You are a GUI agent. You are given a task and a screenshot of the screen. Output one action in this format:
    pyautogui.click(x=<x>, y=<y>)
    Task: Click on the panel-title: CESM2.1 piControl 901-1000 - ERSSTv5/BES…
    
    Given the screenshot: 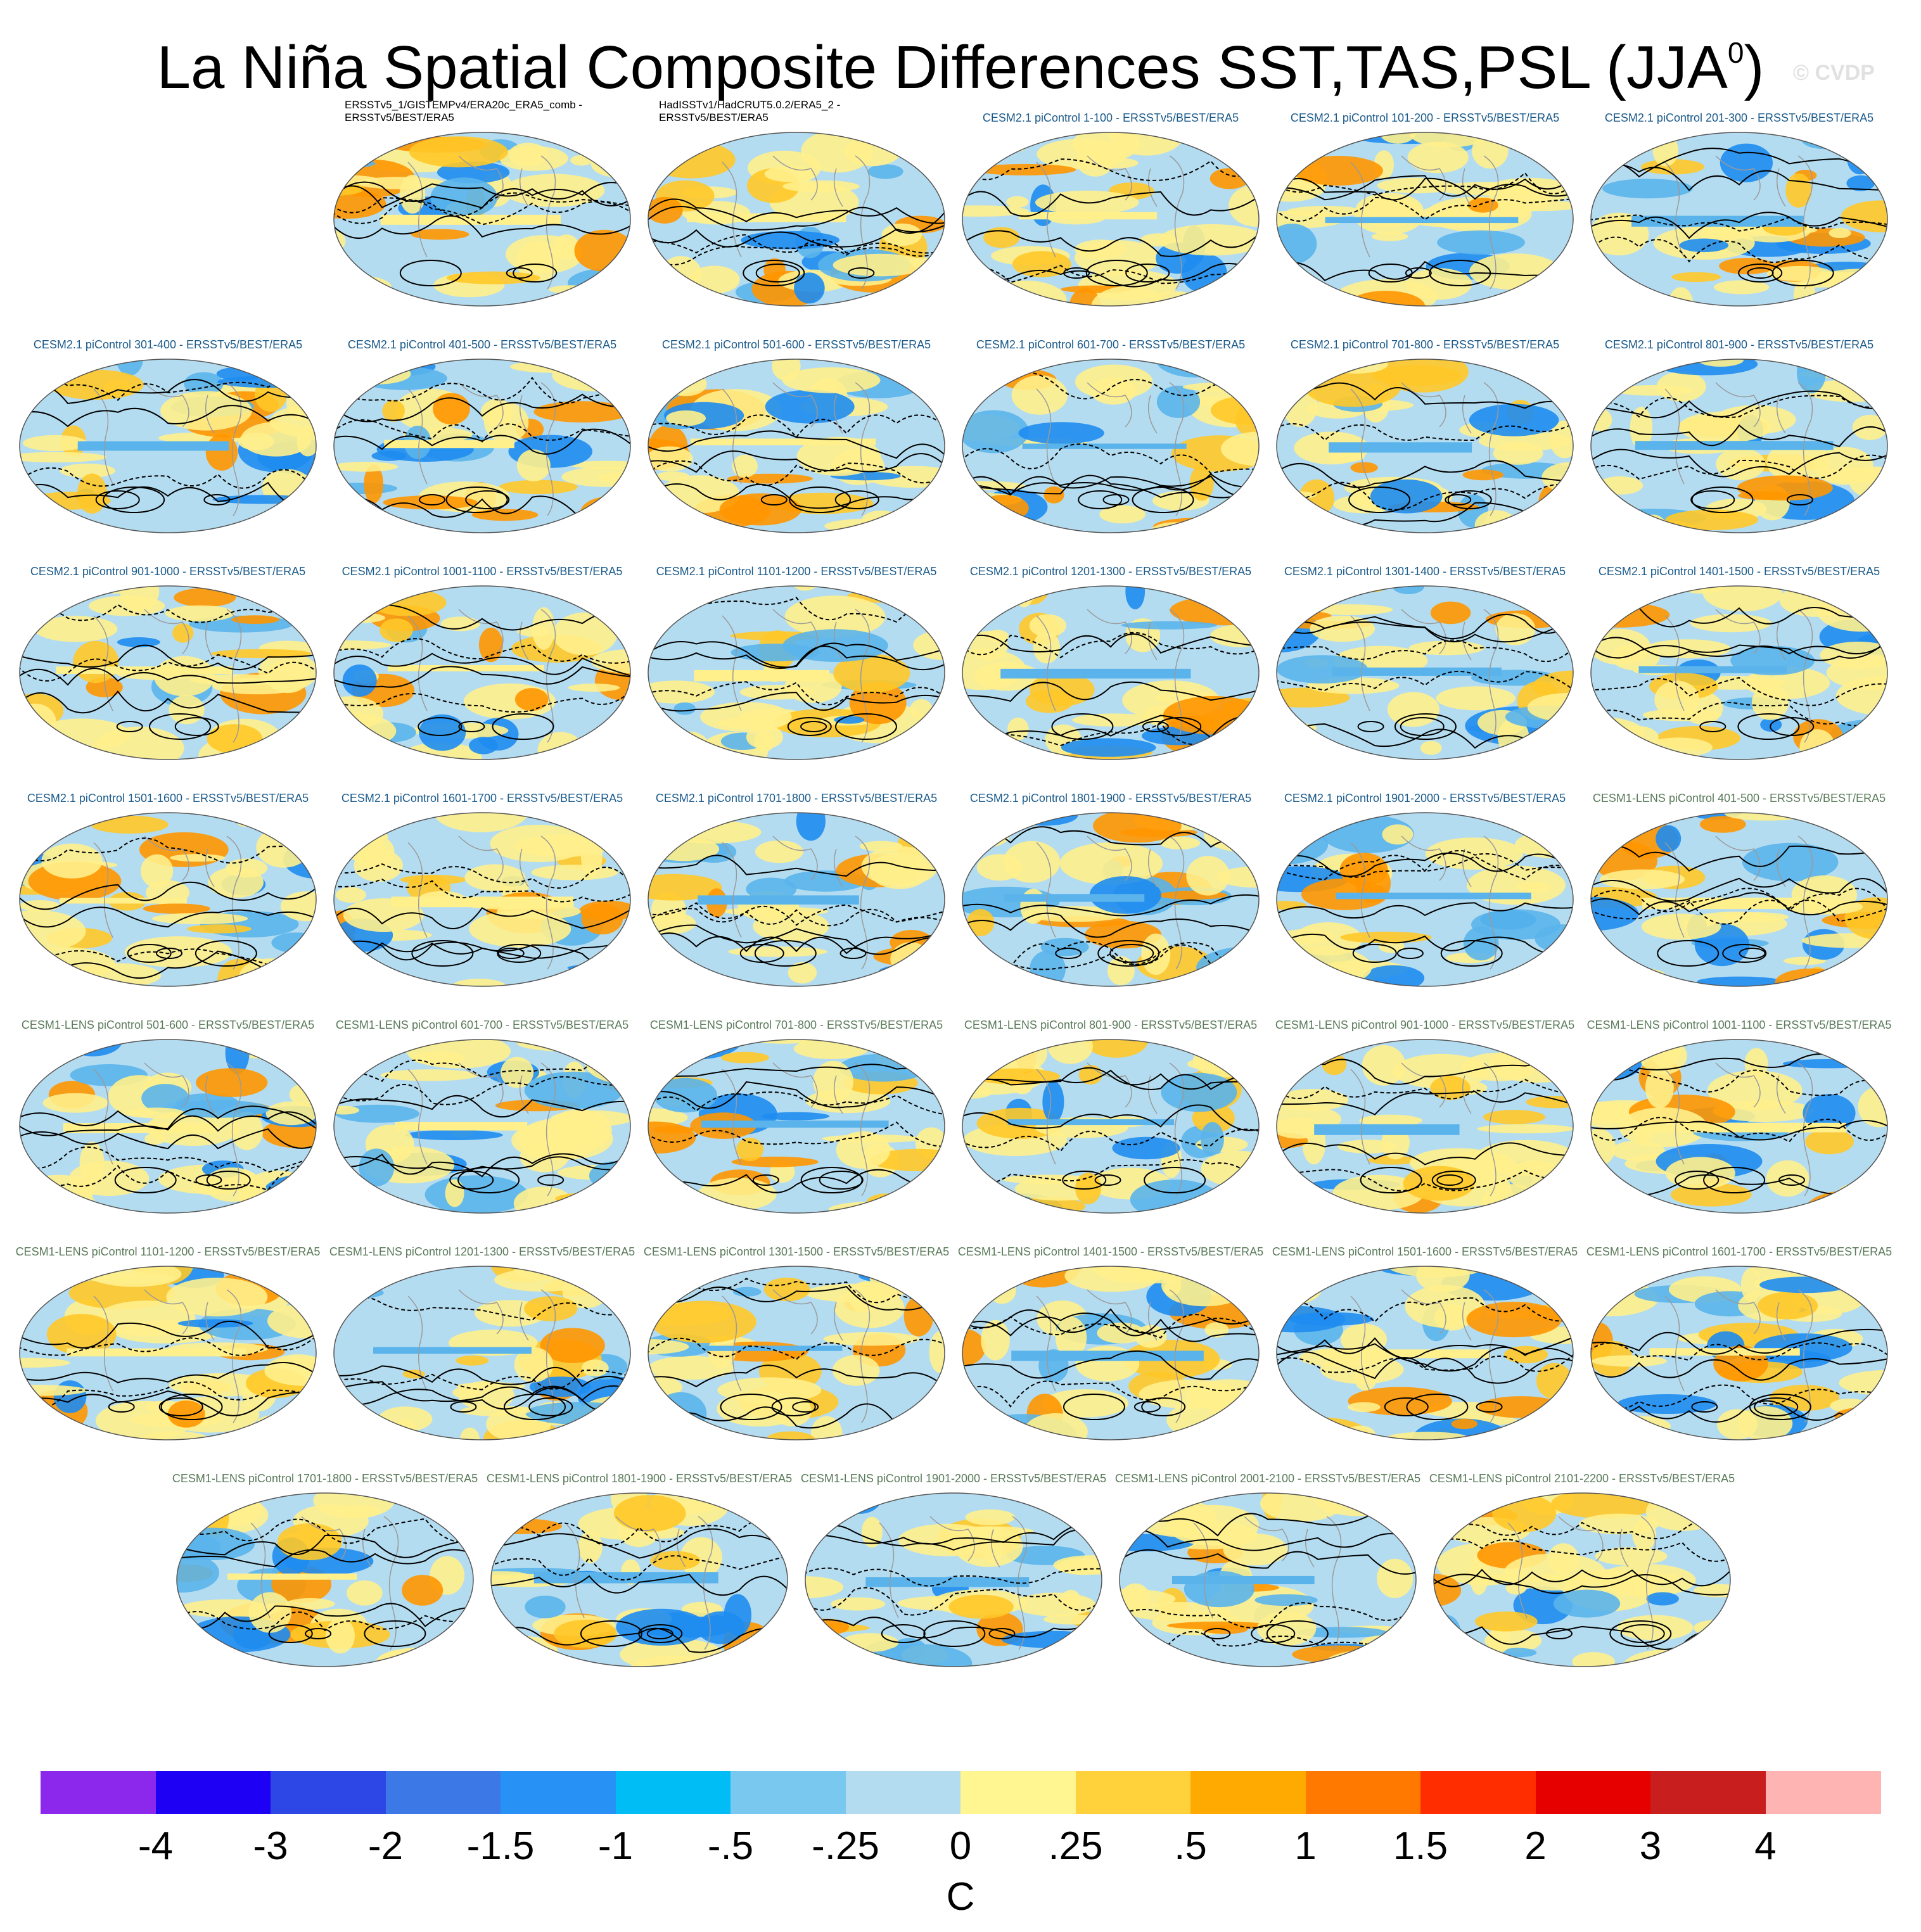 What is the action you would take?
    pyautogui.click(x=168, y=571)
    